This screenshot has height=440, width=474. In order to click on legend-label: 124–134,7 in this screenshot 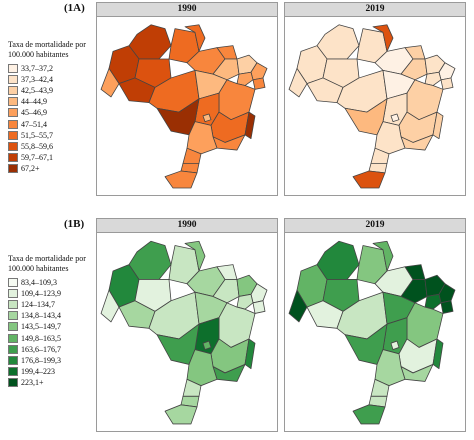, I will do `click(38, 305)`.